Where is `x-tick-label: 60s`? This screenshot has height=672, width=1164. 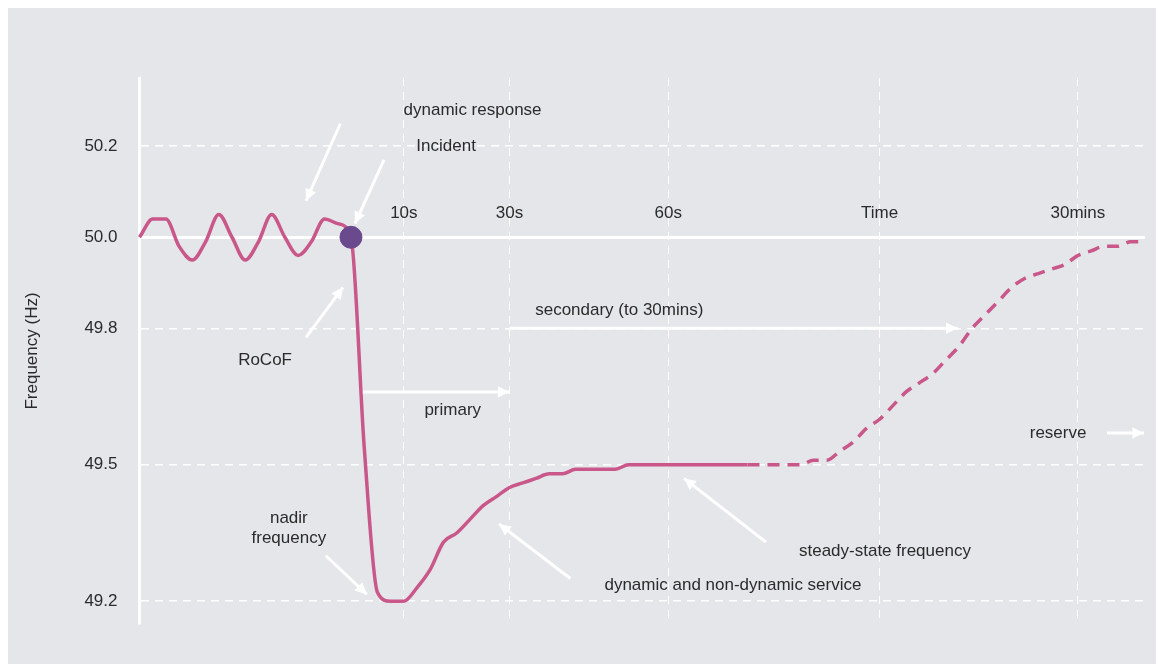
x-tick-label: 60s is located at coordinates (668, 213).